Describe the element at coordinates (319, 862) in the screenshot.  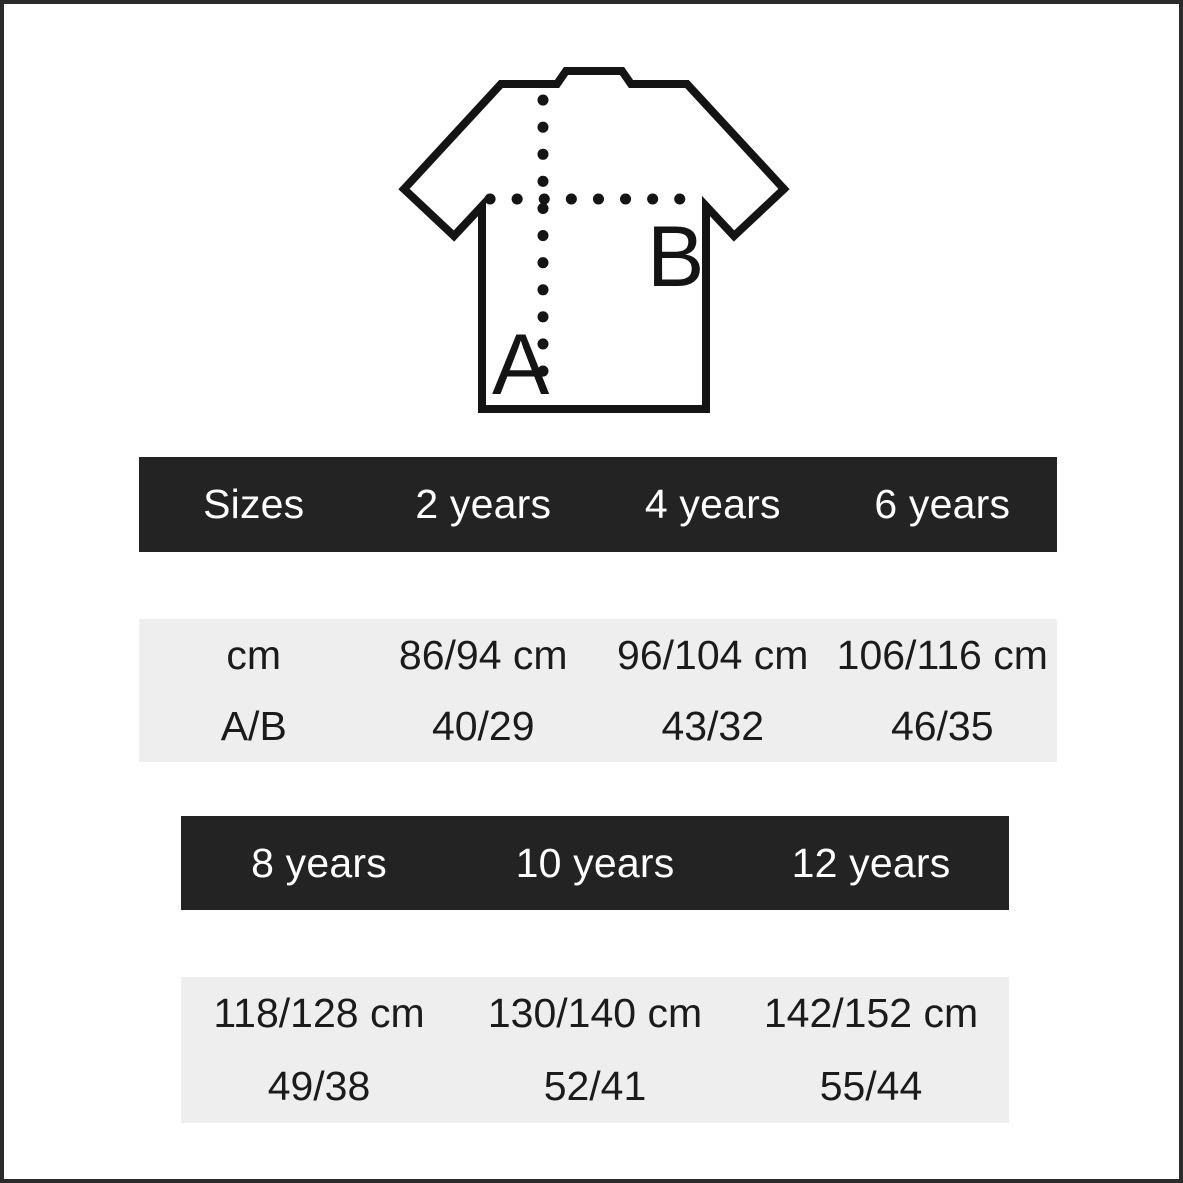
I see `header-cell-8-years: 8 years` at that location.